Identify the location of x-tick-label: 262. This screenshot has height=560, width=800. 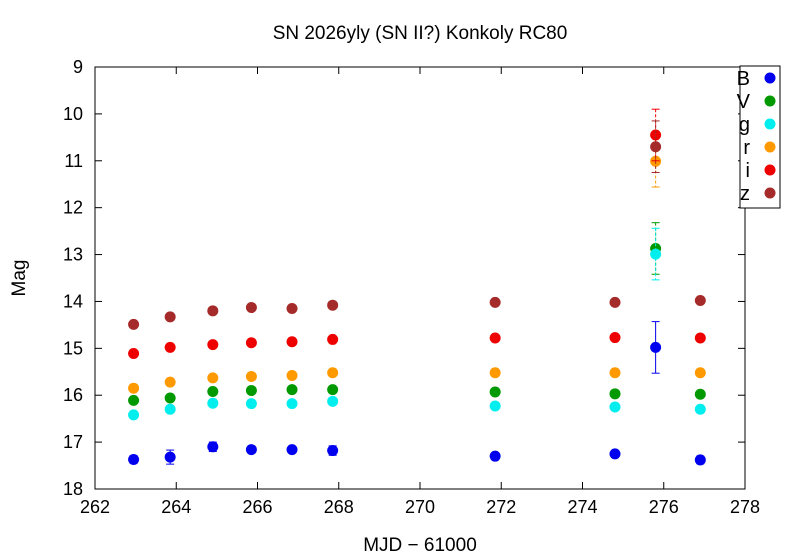
(95, 507).